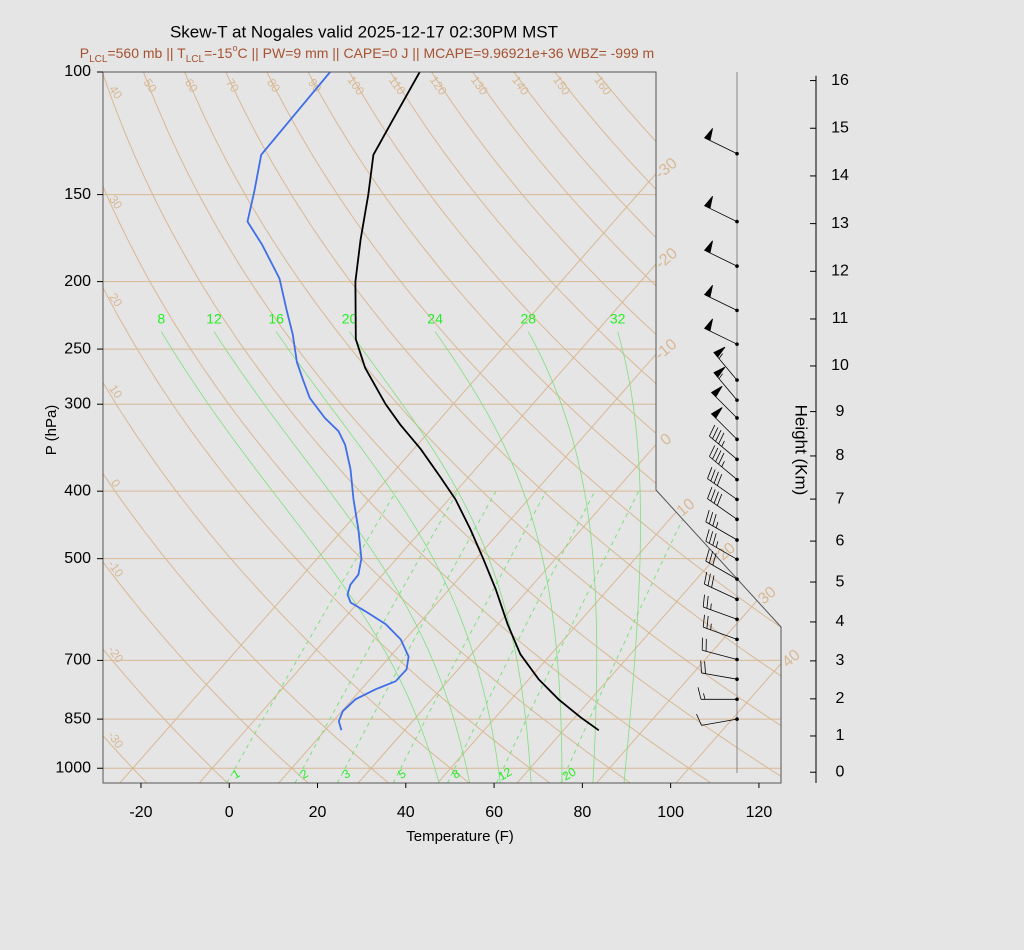 Image resolution: width=1024 pixels, height=950 pixels. I want to click on subtitle-part: o, so click(234, 48).